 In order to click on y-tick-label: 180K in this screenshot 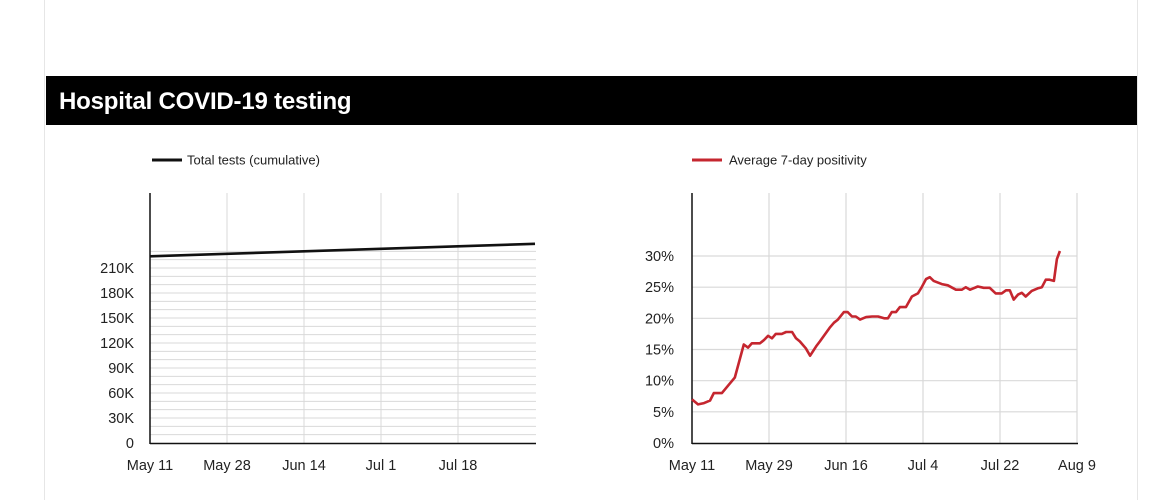, I will do `click(117, 294)`.